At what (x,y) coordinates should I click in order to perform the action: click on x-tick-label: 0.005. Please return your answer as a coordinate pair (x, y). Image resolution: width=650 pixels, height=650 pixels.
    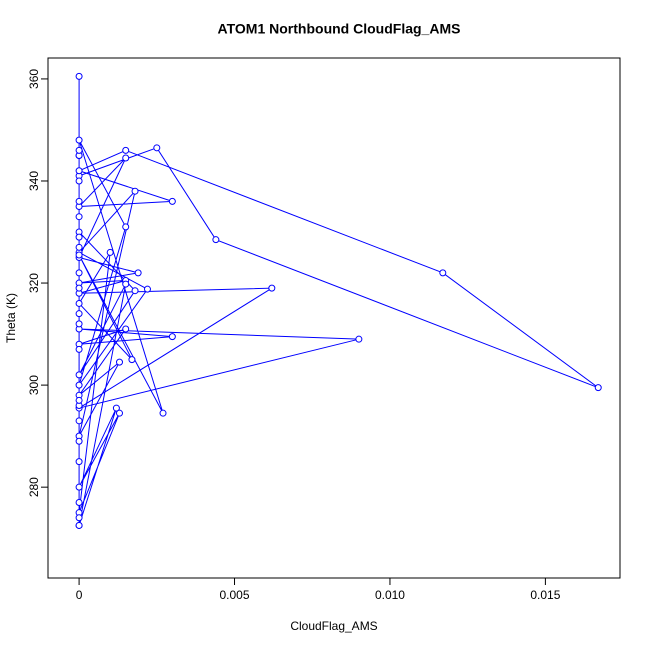
    Looking at the image, I should click on (235, 595).